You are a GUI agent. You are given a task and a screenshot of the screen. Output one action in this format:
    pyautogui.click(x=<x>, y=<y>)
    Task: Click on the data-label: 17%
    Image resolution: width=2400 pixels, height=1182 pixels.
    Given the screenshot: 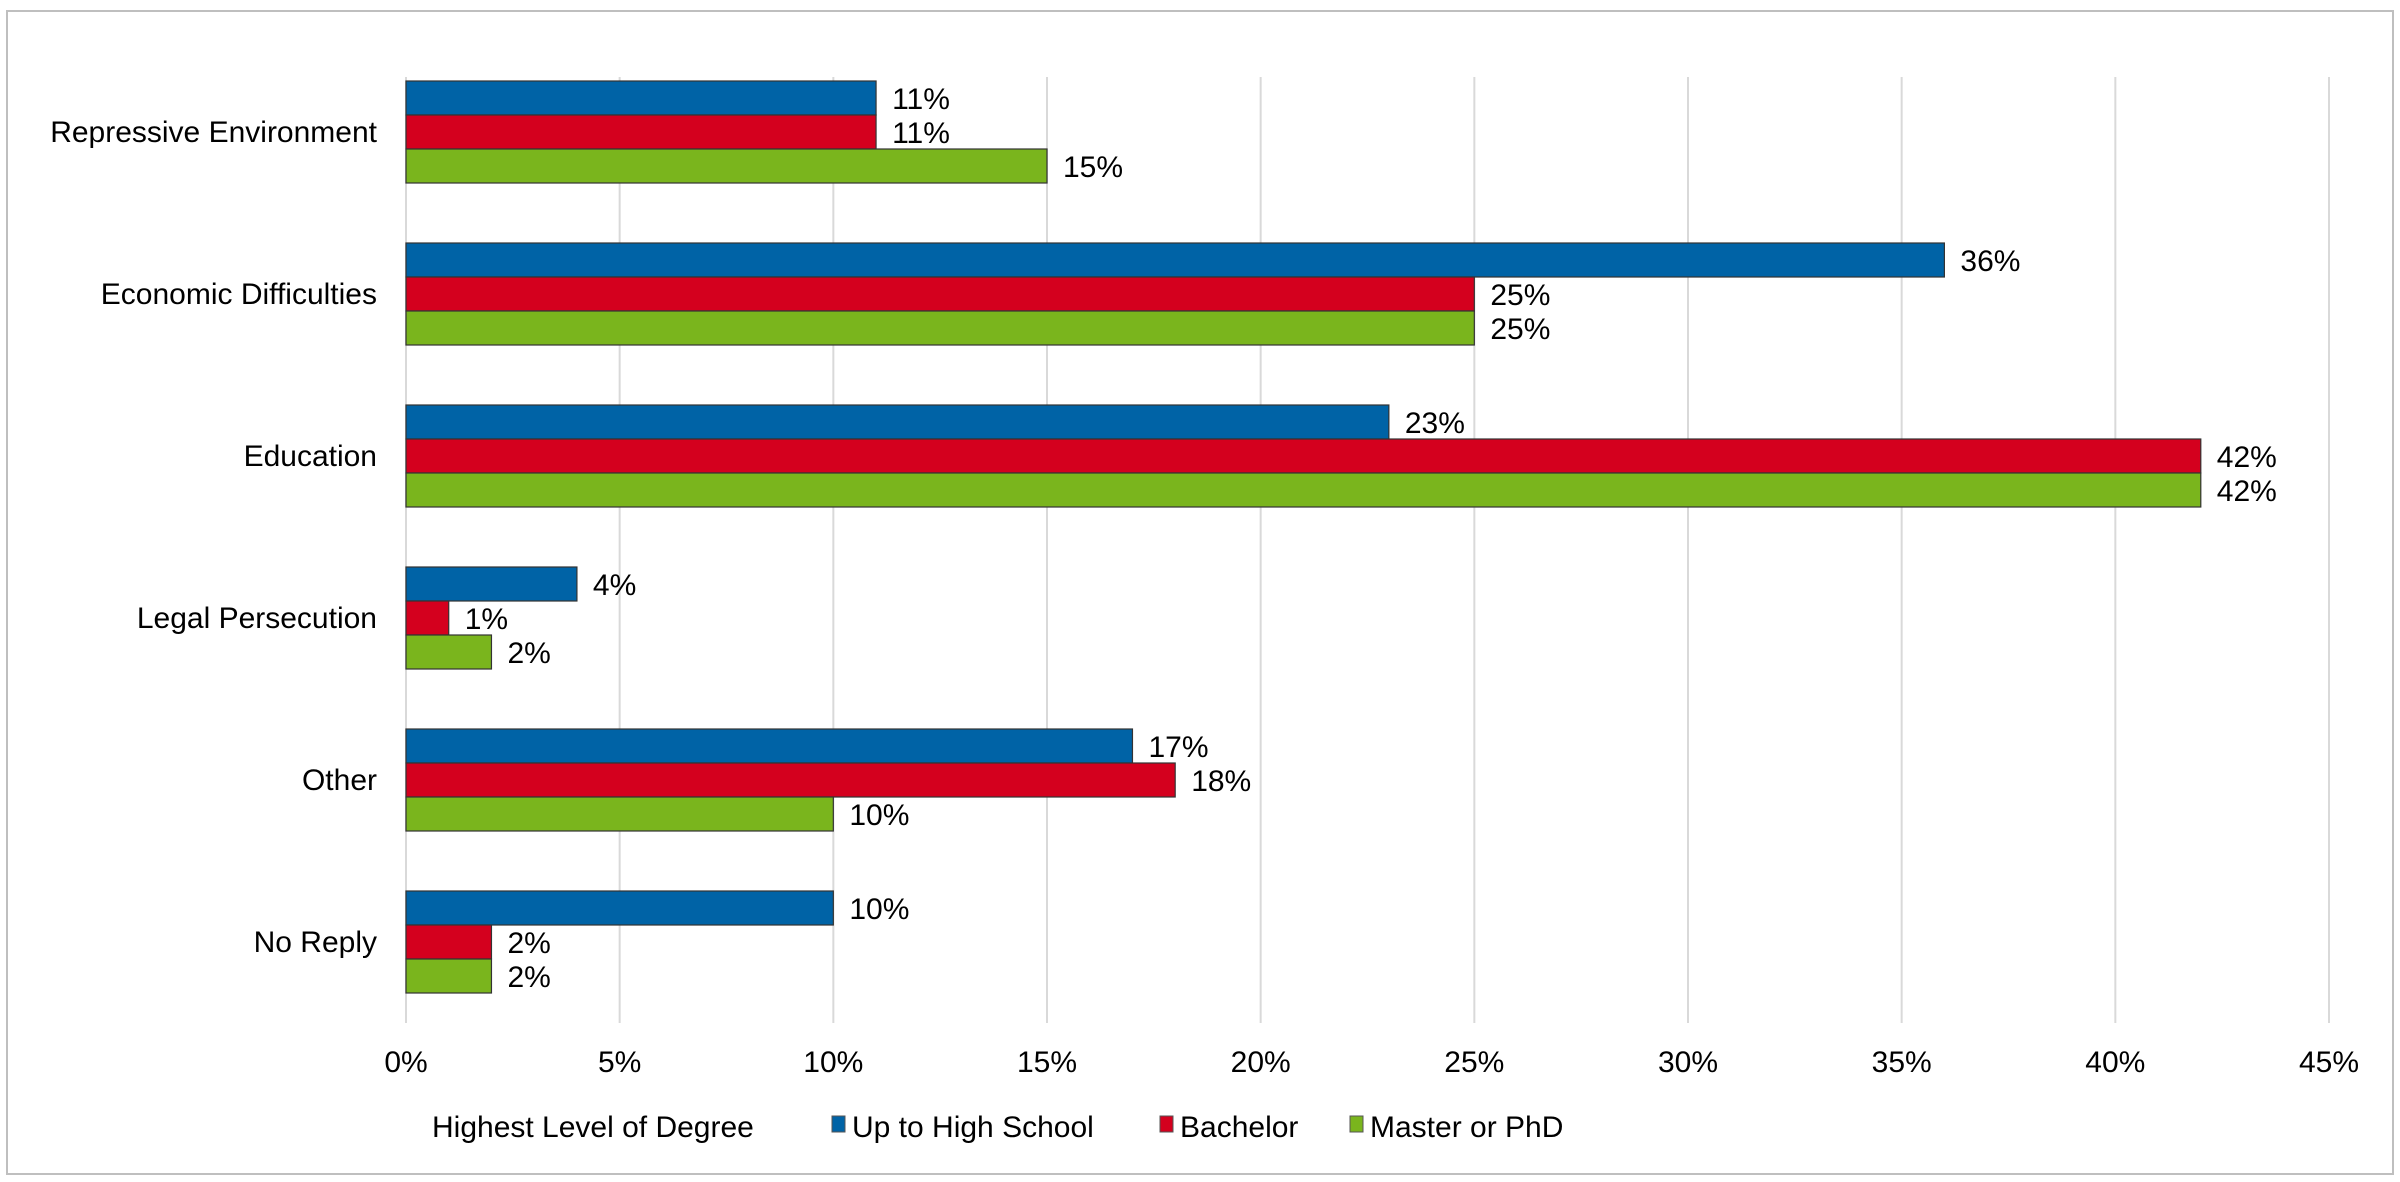 What is the action you would take?
    pyautogui.click(x=1178, y=747)
    